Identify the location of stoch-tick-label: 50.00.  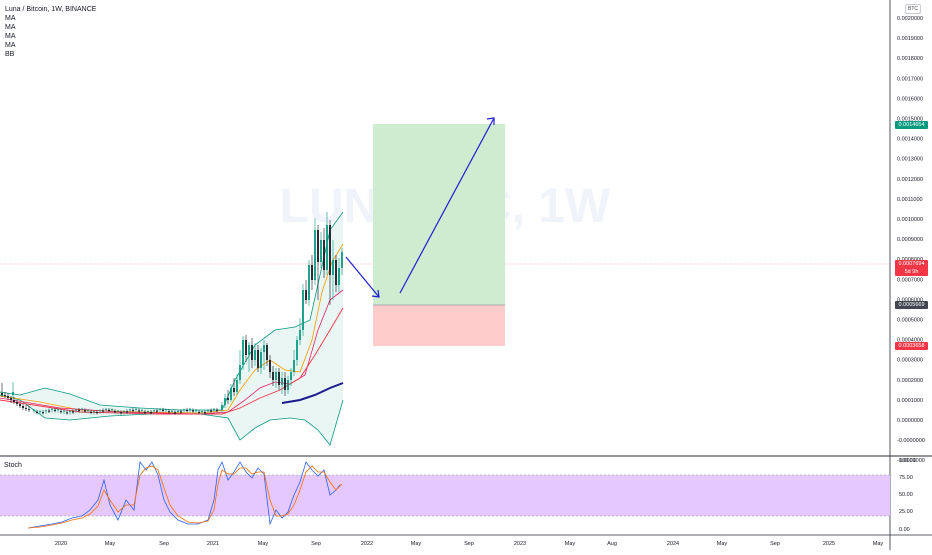
(906, 495).